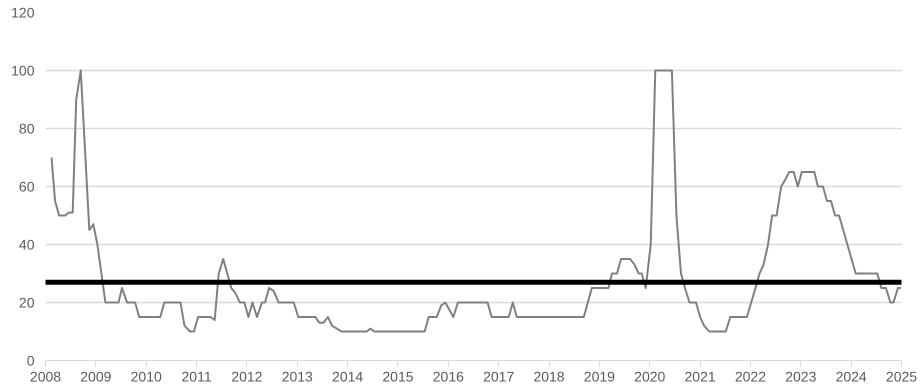  Describe the element at coordinates (650, 376) in the screenshot. I see `x-tick-label: 2020` at that location.